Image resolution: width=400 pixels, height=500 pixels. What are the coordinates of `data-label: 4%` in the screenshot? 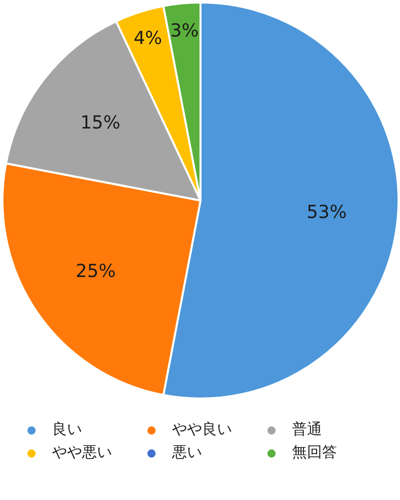 It's located at (148, 39).